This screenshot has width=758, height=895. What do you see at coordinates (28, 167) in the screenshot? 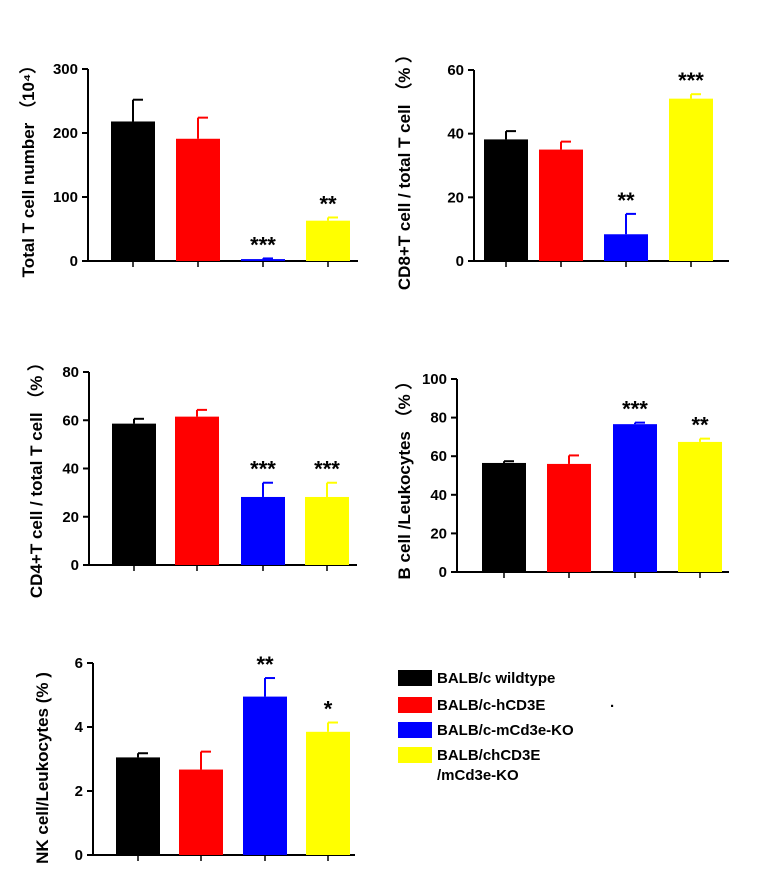
I see `y-axis-label: Total T cell number （10⁴）` at bounding box center [28, 167].